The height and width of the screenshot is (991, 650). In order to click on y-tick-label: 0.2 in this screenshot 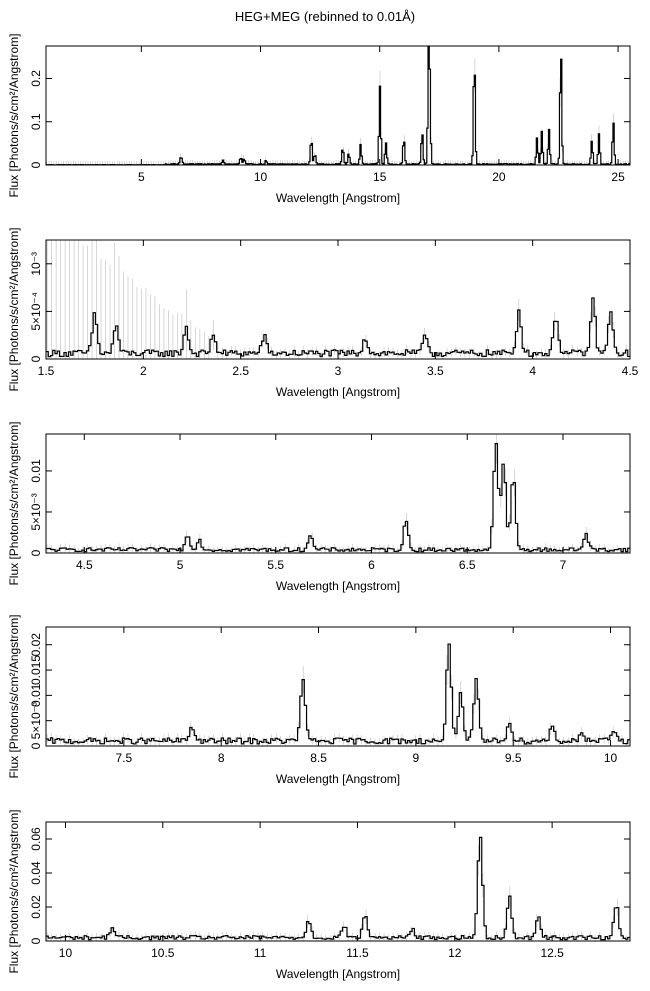, I will do `click(36, 78)`.